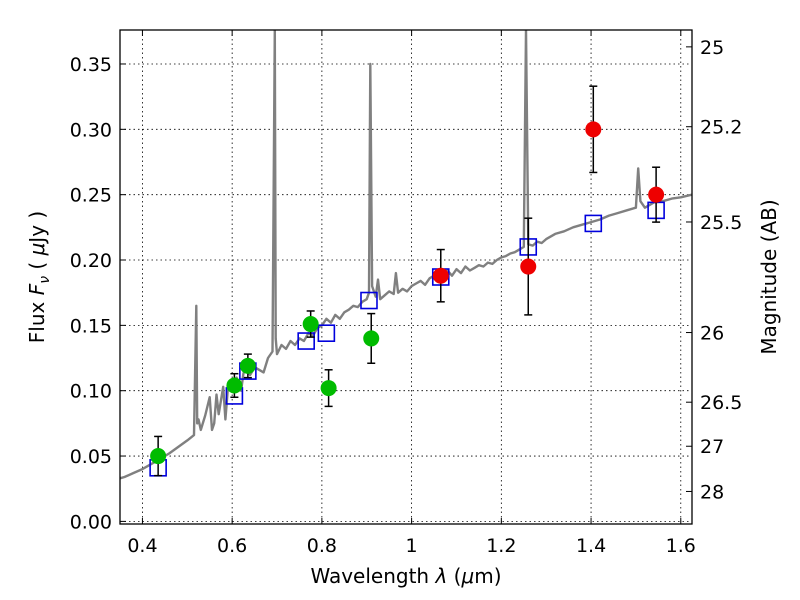 The height and width of the screenshot is (600, 800). What do you see at coordinates (681, 546) in the screenshot?
I see `x-tick-label: 1.6` at bounding box center [681, 546].